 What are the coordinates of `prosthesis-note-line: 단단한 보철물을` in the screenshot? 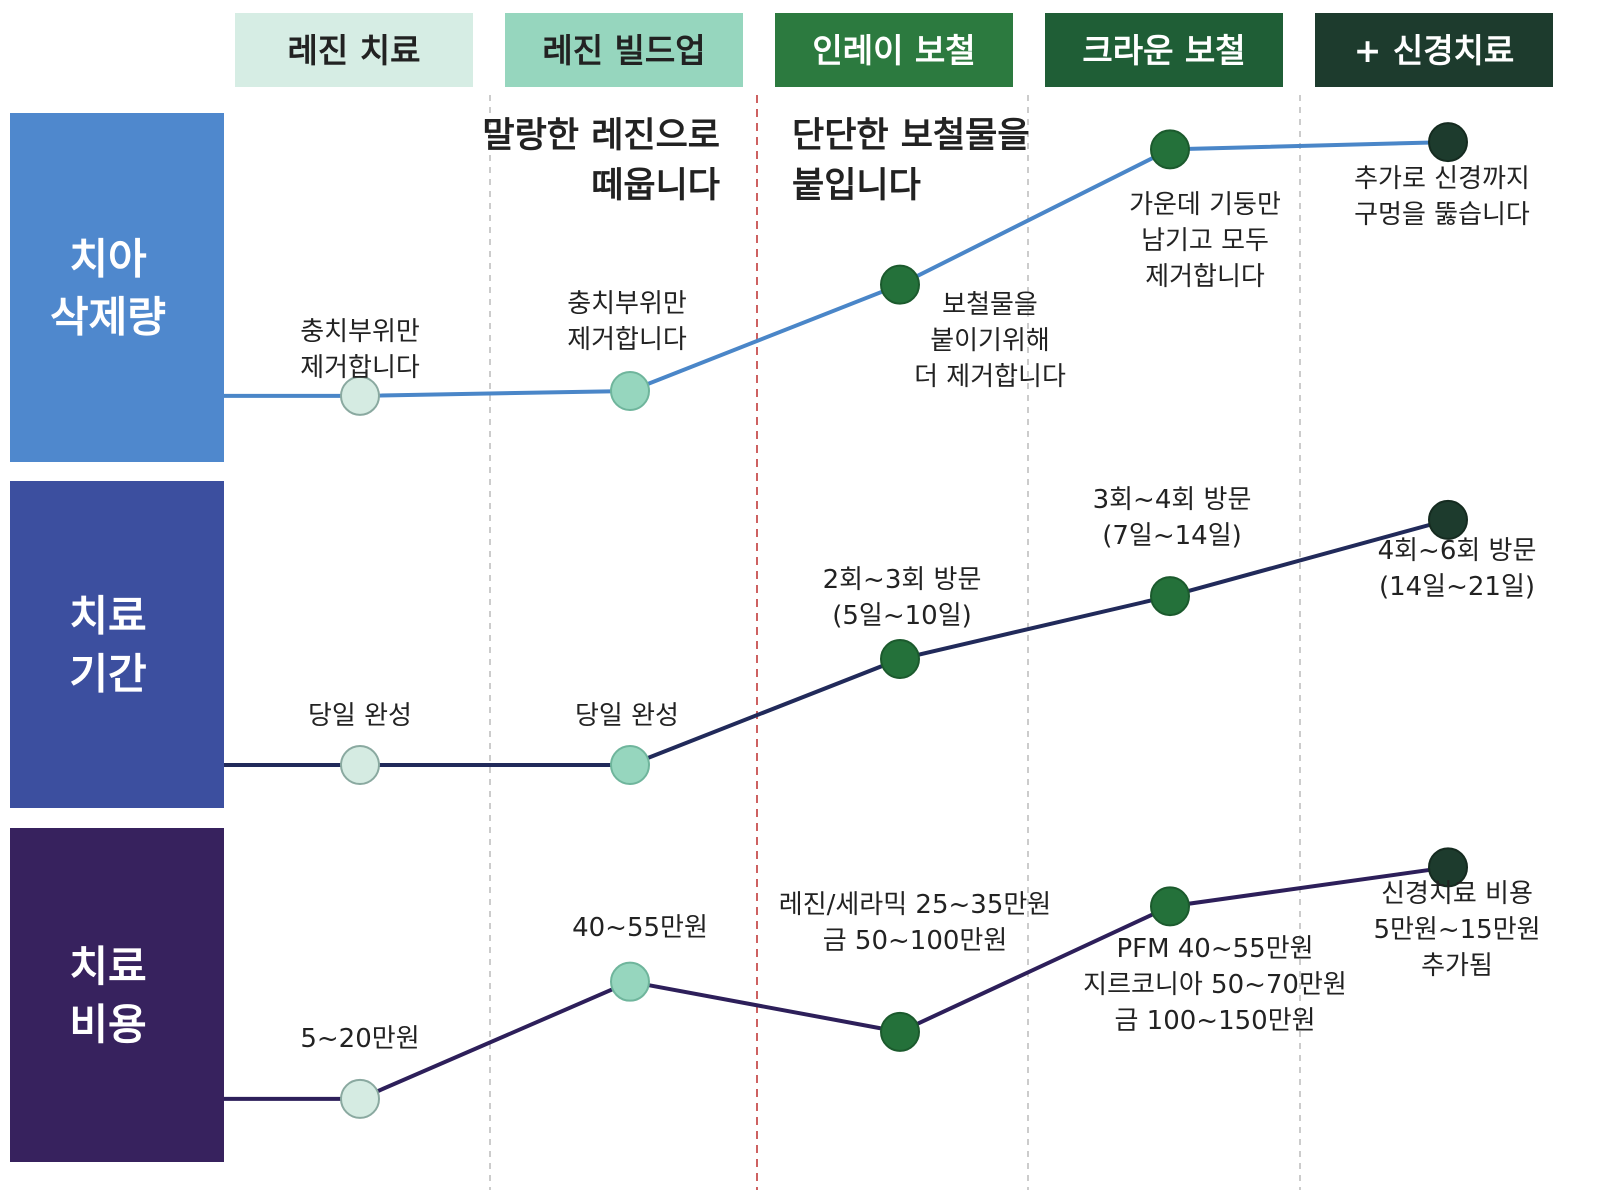 It's located at (911, 136).